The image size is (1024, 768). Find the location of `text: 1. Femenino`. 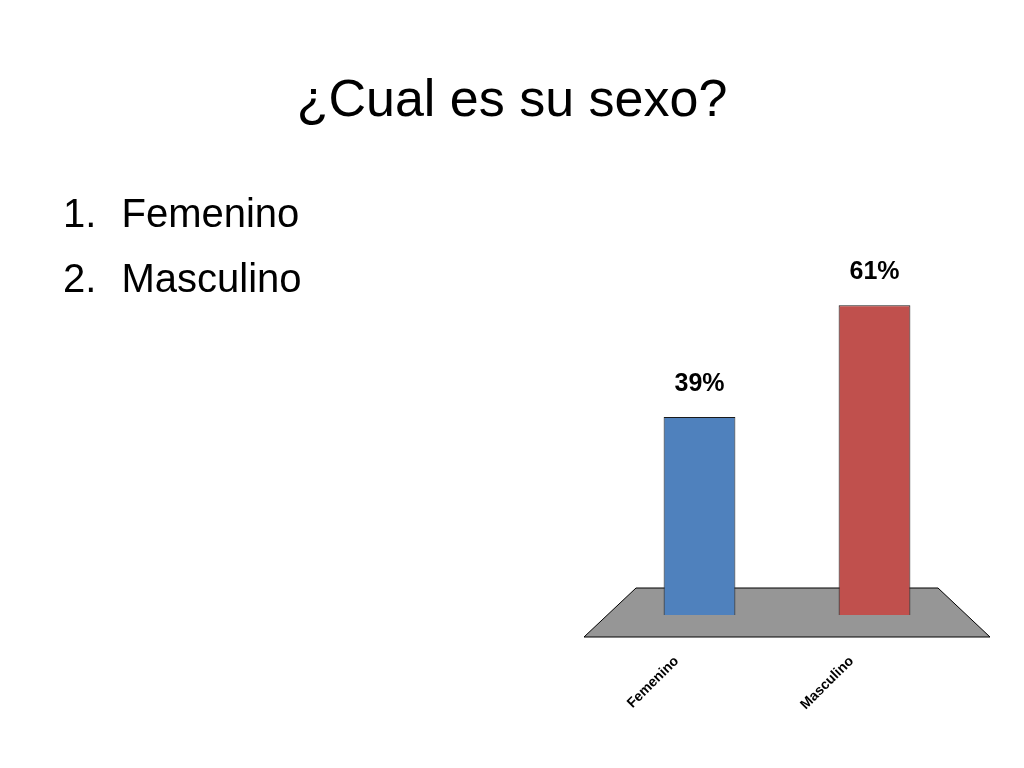

text: 1. Femenino is located at coordinates (182, 213).